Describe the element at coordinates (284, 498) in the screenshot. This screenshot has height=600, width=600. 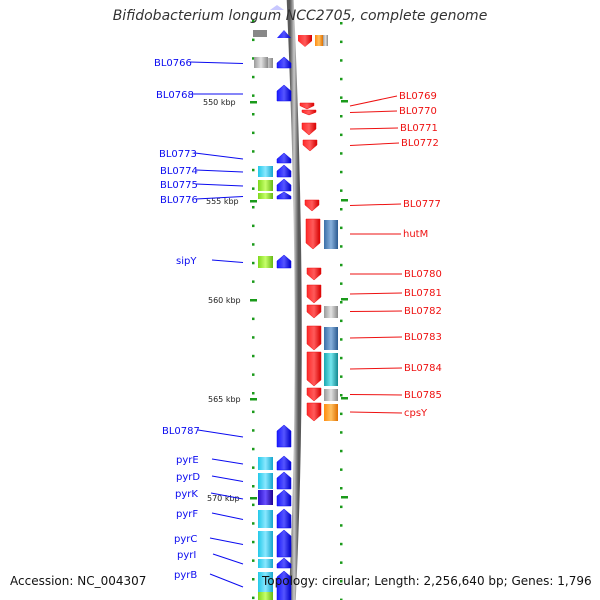
I see `gene-arrow-pyrk` at that location.